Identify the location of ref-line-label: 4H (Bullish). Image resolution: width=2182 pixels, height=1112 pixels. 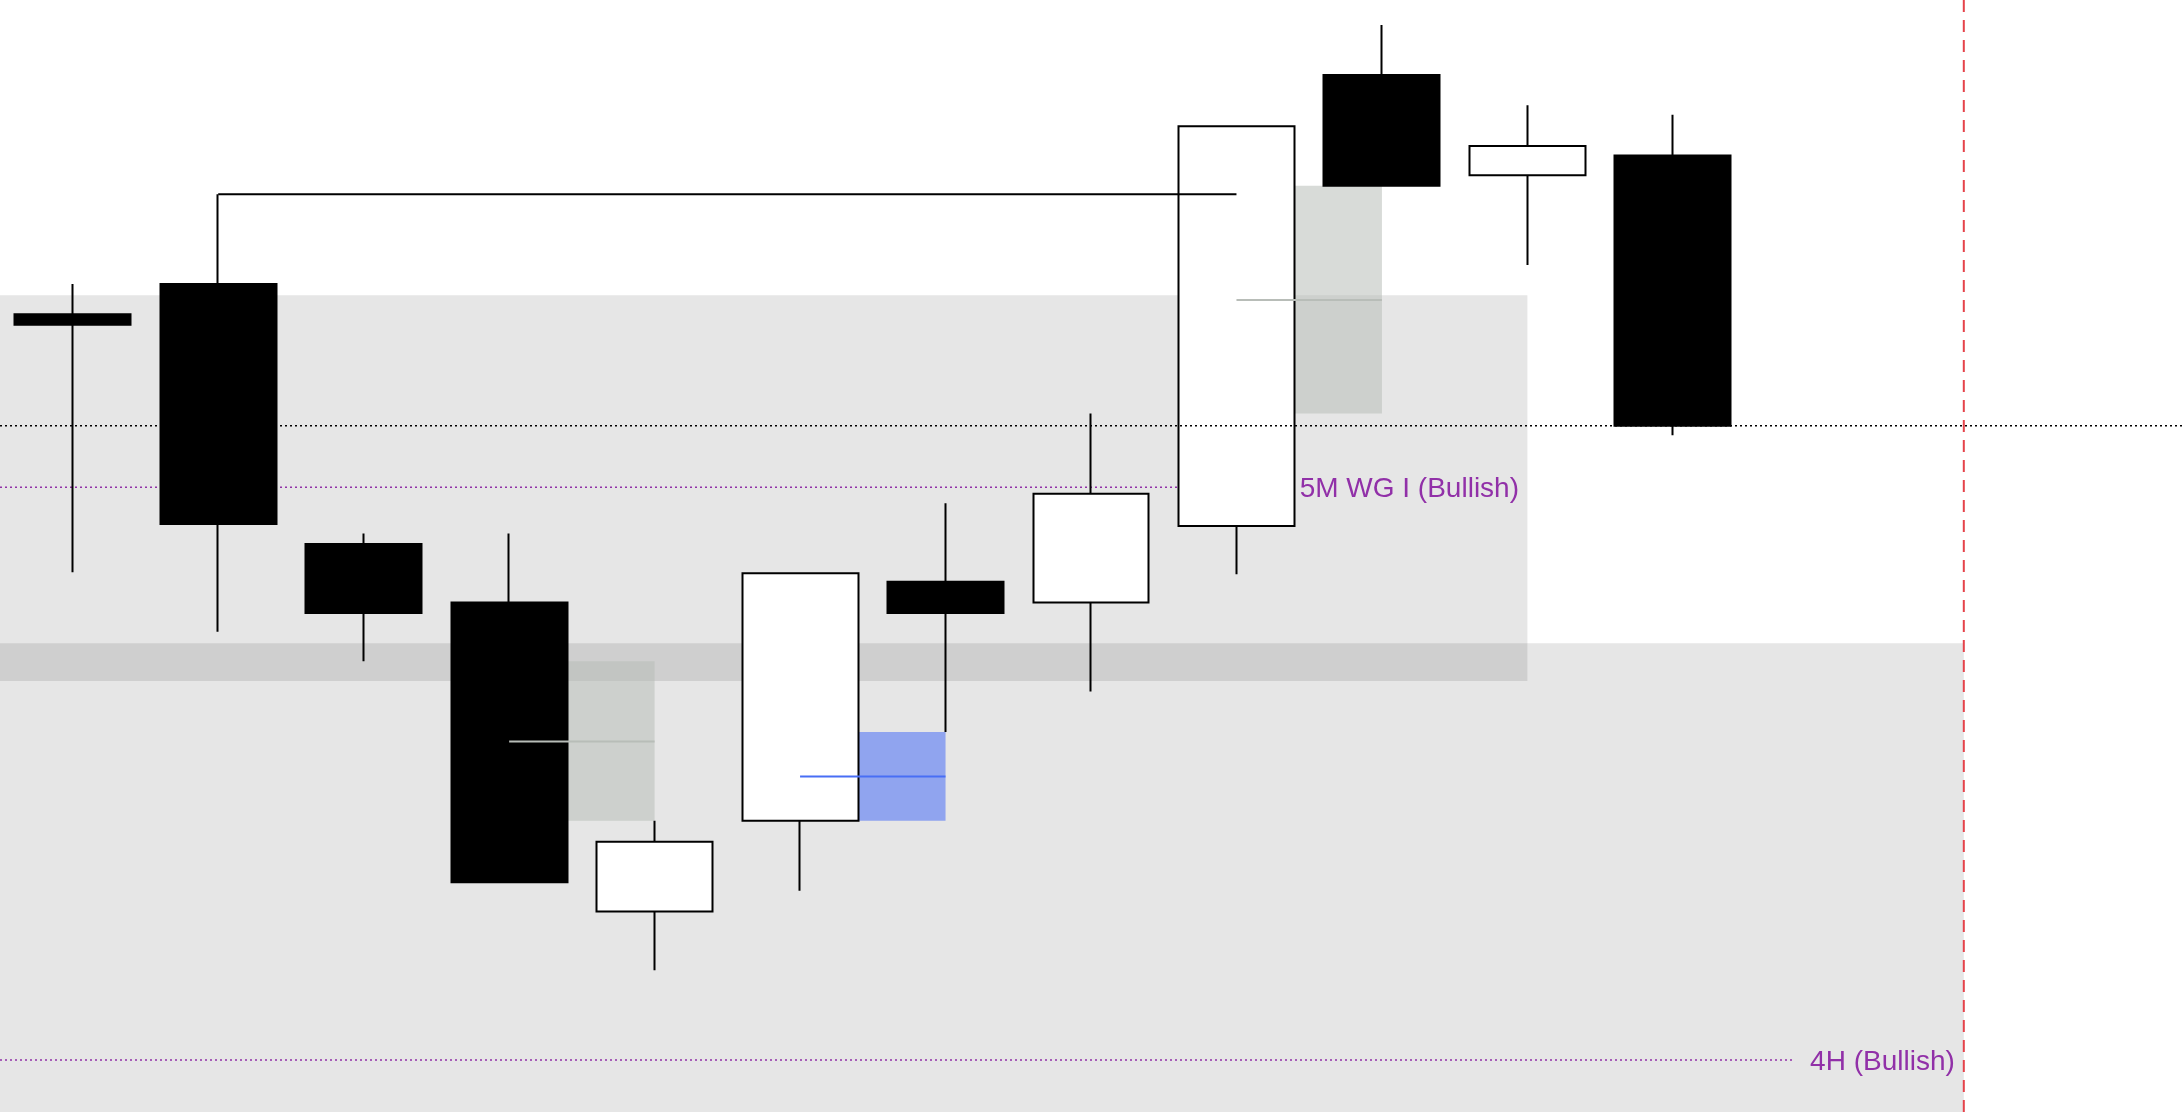
(1882, 1060).